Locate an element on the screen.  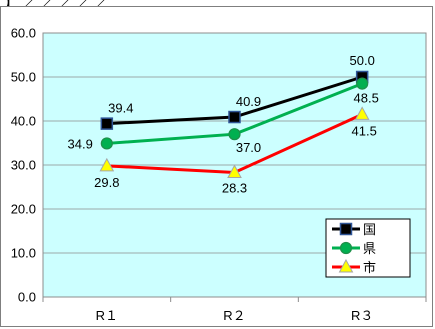
data-label: 37.0 is located at coordinates (248, 147).